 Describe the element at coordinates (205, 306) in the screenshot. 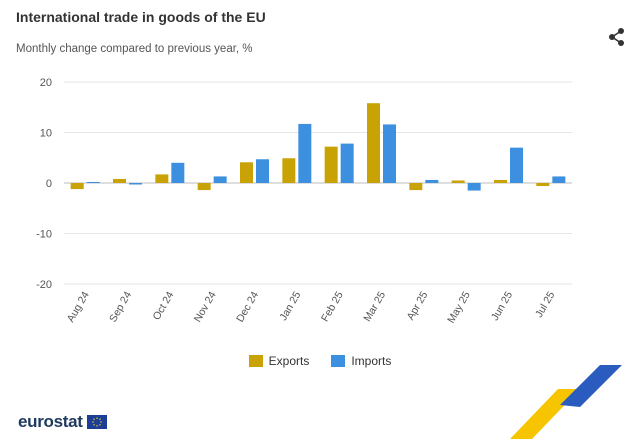

I see `x-tick-label: Nov 24` at that location.